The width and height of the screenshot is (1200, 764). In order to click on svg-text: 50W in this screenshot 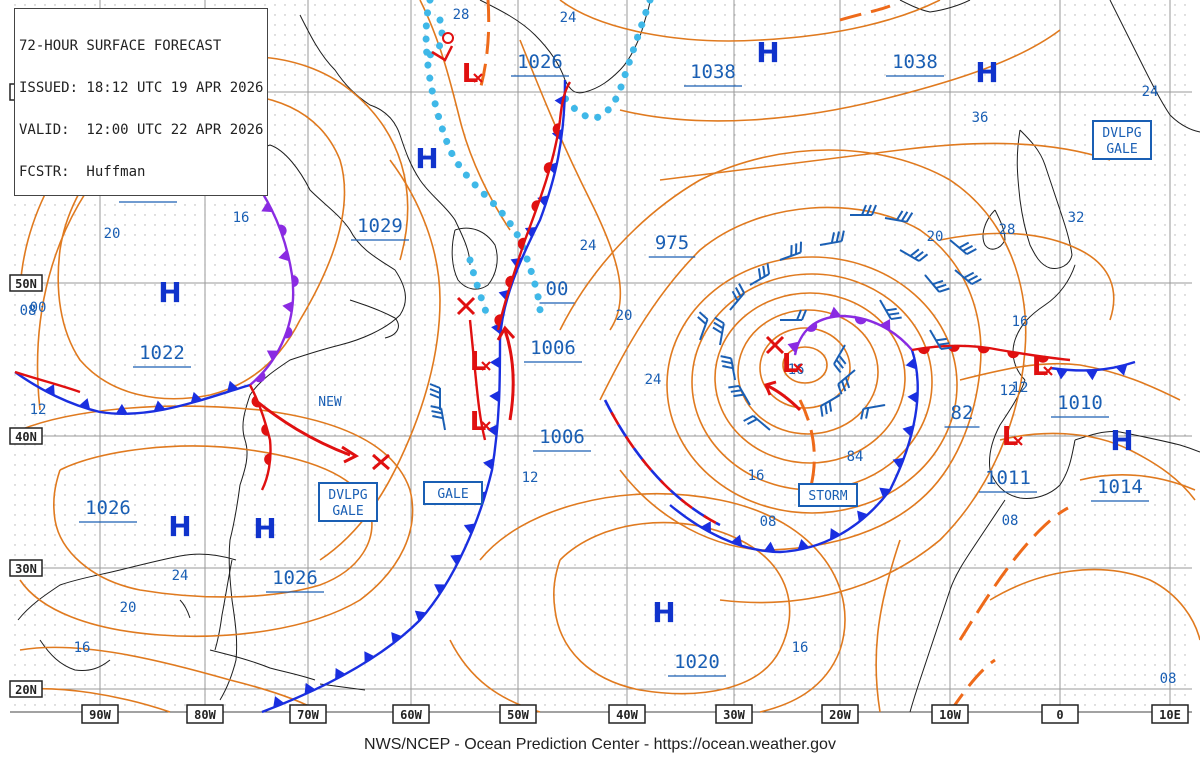, I will do `click(518, 715)`.